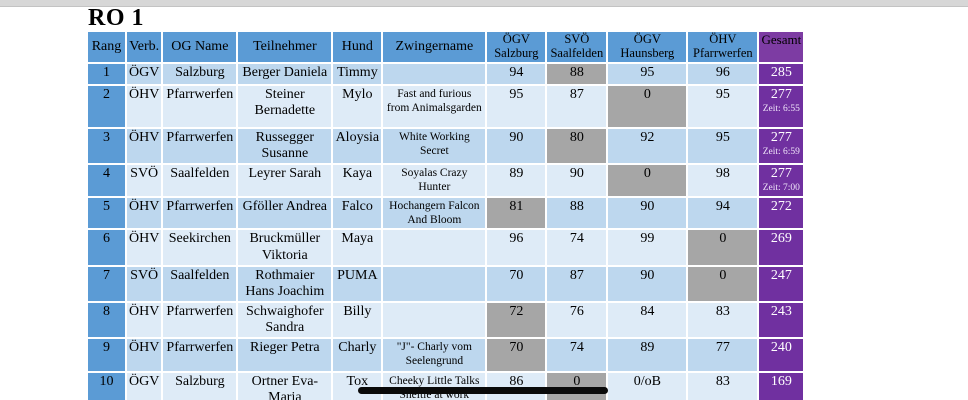  I want to click on zwingername-cell: "J"- Charly vom Seelengrund, so click(434, 355).